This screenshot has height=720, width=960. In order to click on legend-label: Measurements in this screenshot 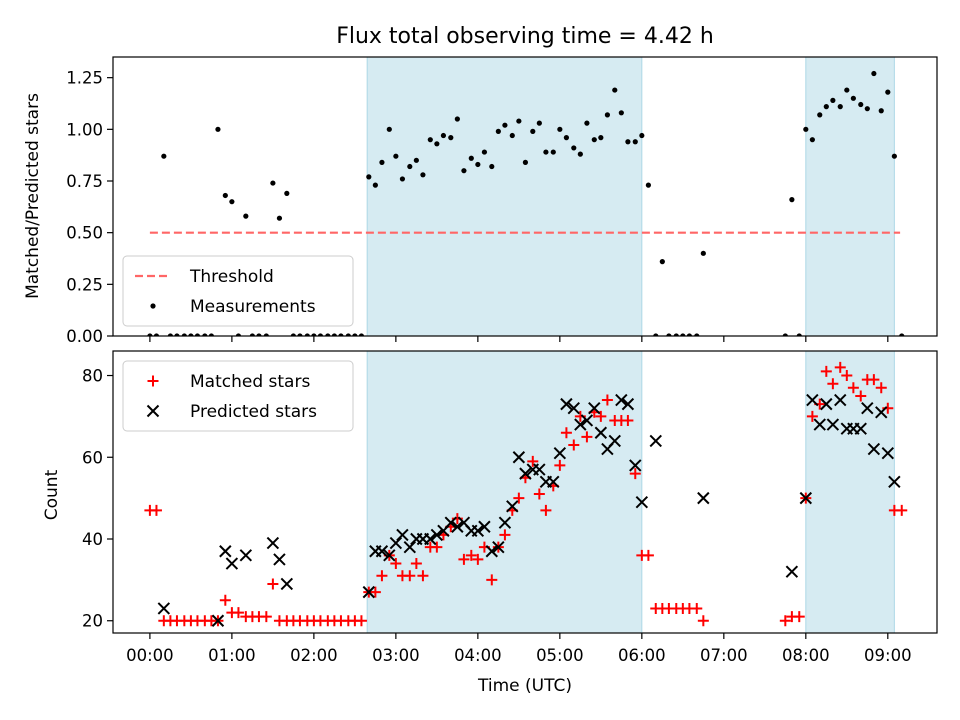, I will do `click(253, 307)`.